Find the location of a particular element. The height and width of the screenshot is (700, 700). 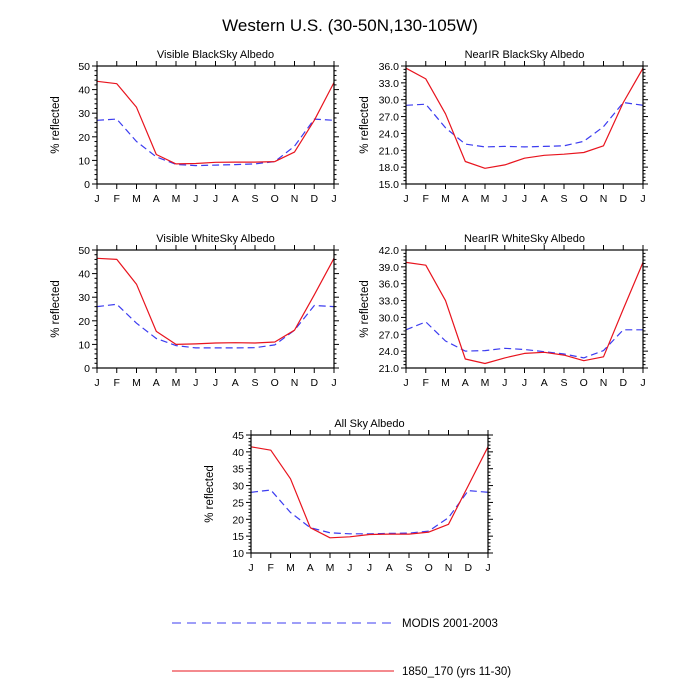

legend: MODIS 2001-2003 1850_170 (yrs 11-30) is located at coordinates (341, 648).